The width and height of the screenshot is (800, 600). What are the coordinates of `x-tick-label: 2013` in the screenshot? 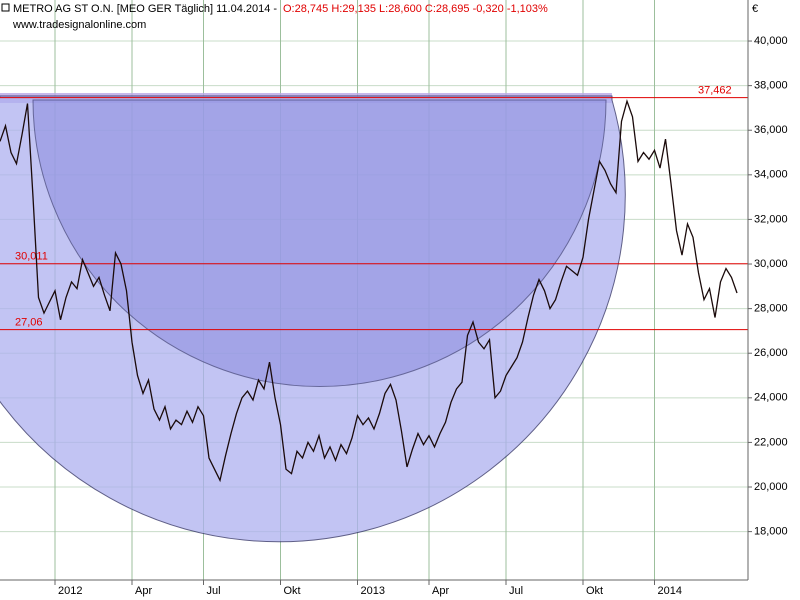 It's located at (373, 591).